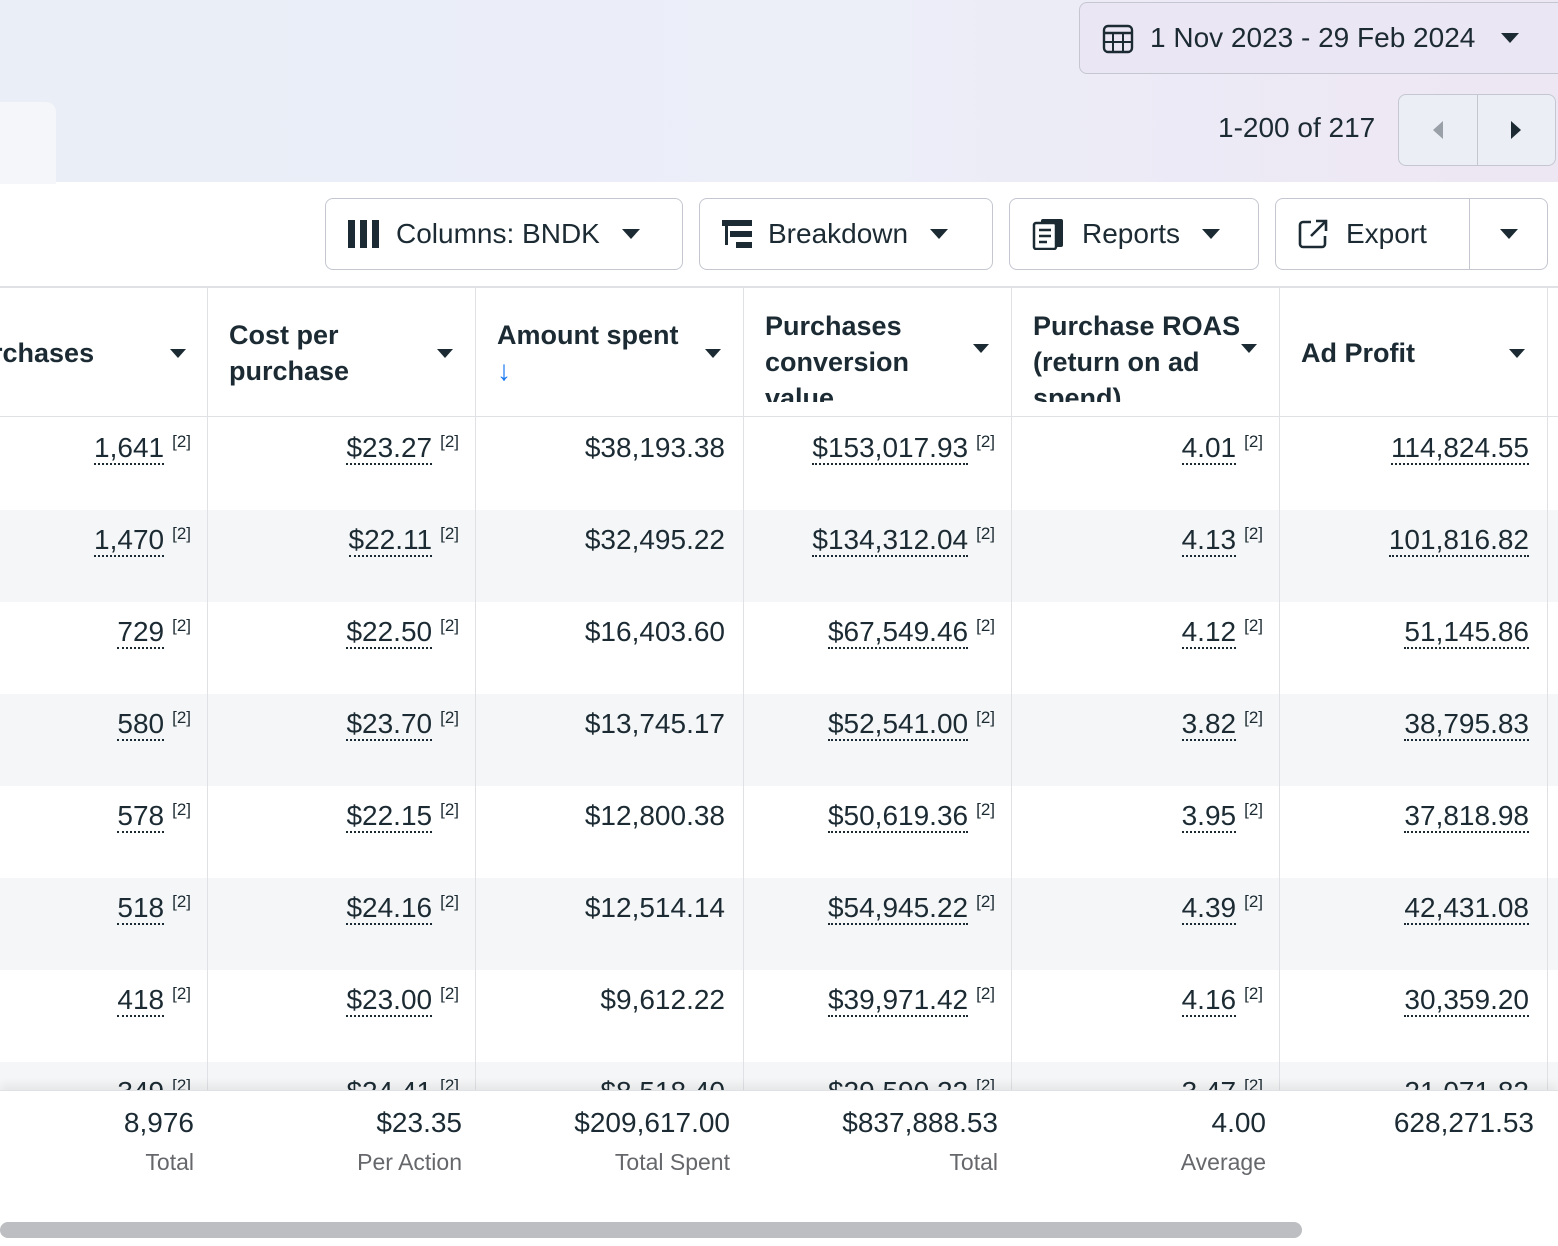  Describe the element at coordinates (1517, 130) in the screenshot. I see `next-page-button` at that location.